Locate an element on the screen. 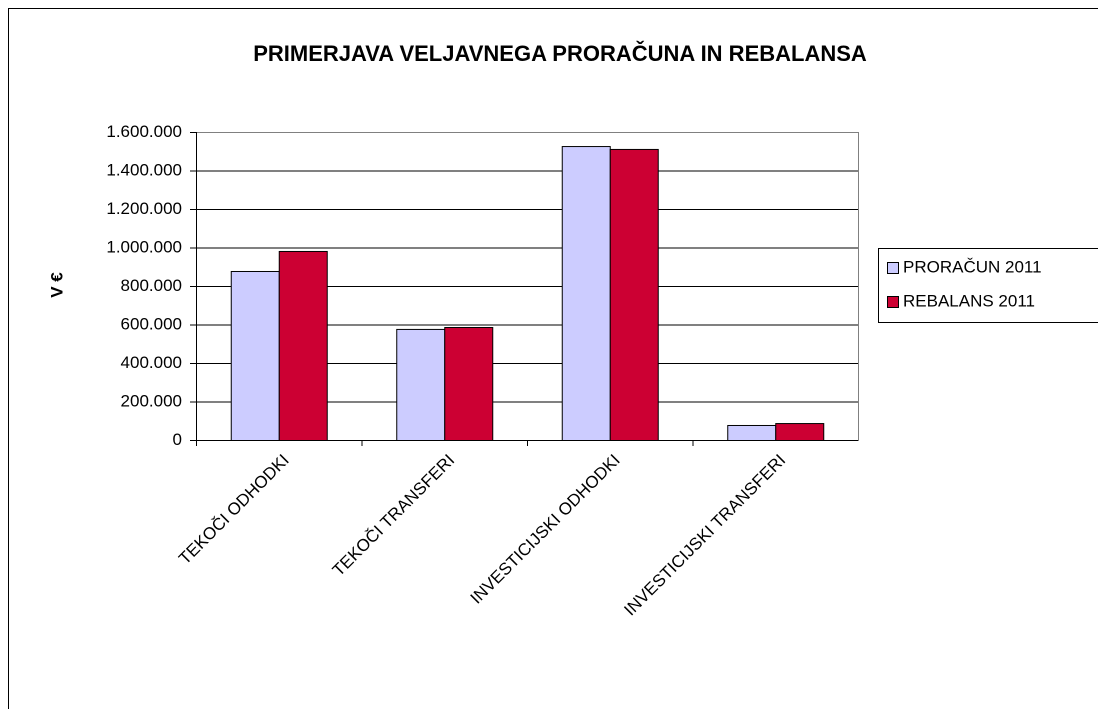  y-tick-label: 600.000 is located at coordinates (151, 323).